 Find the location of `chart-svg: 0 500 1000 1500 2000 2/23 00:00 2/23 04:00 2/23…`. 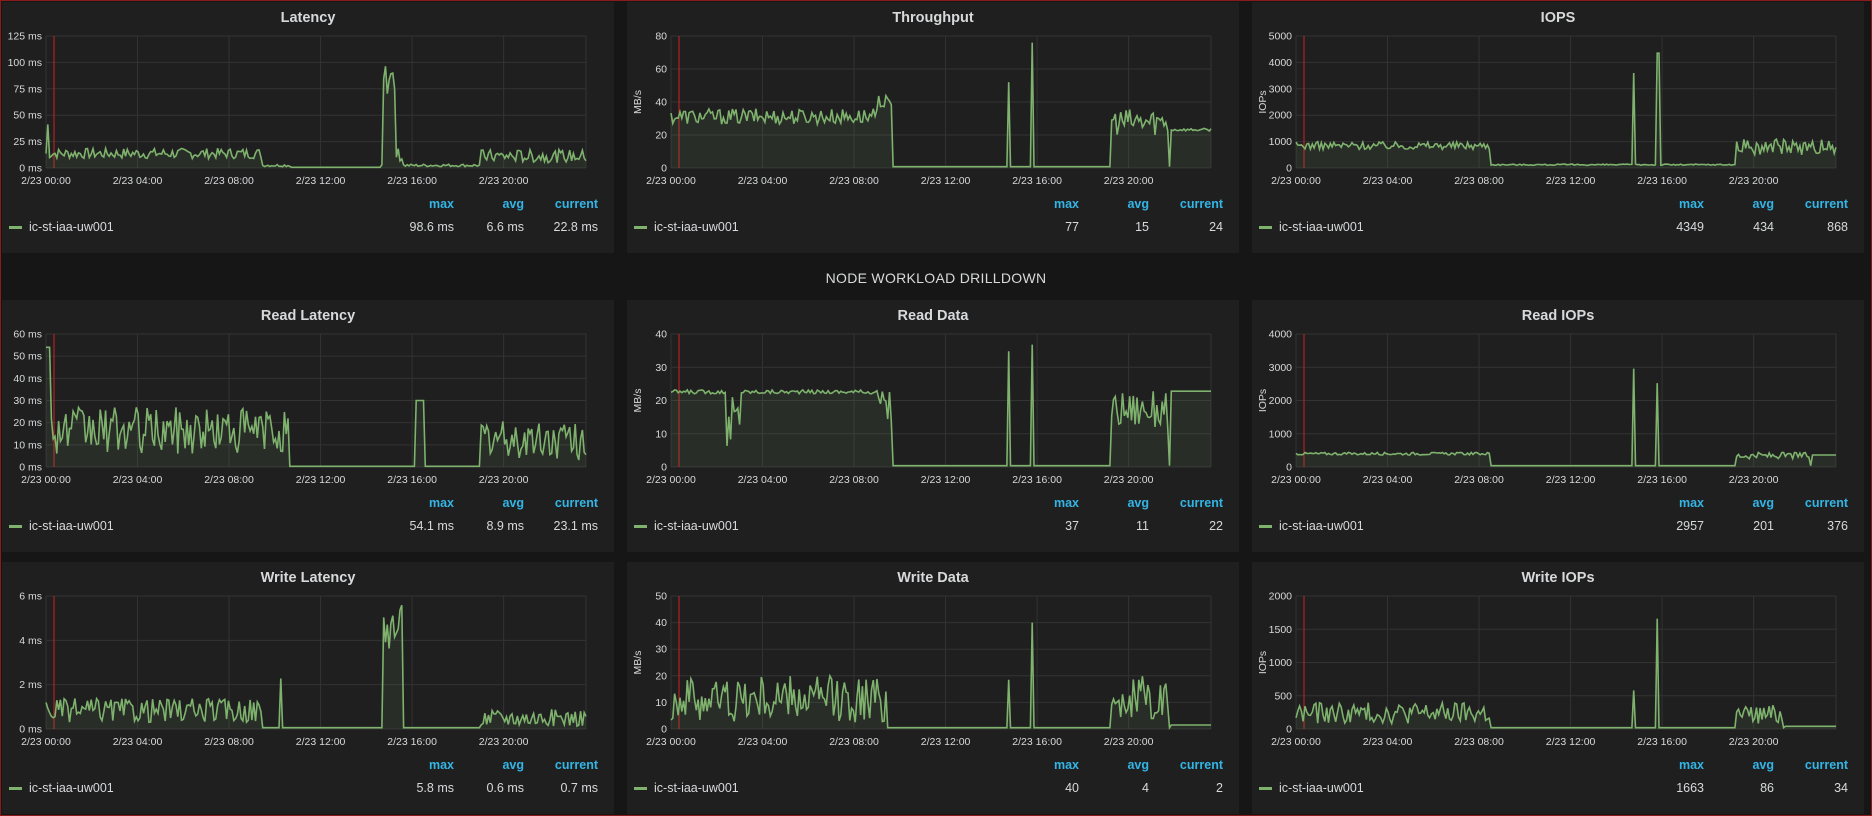

chart-svg: 0 500 1000 1500 2000 2/23 00:00 2/23 04:00 2/23… is located at coordinates (1558, 688).